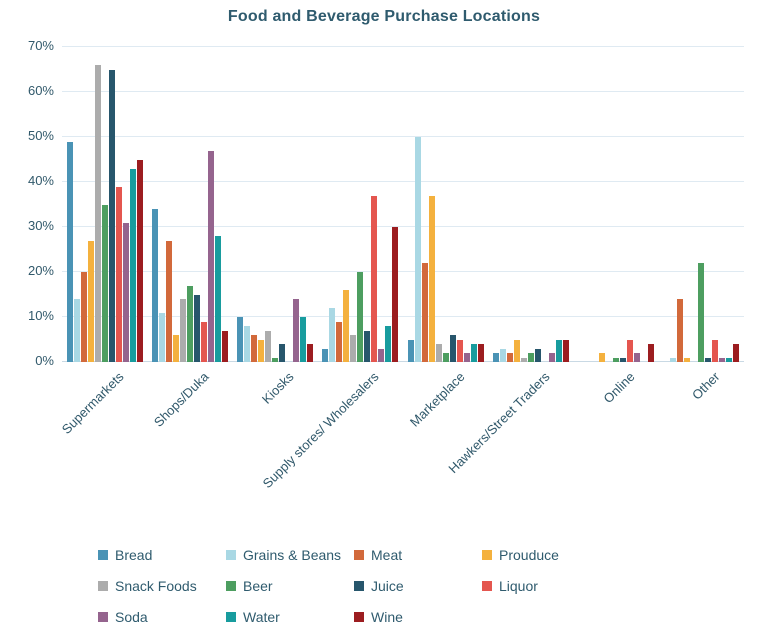  I want to click on y-axis-tick-label: 0%, so click(44, 360).